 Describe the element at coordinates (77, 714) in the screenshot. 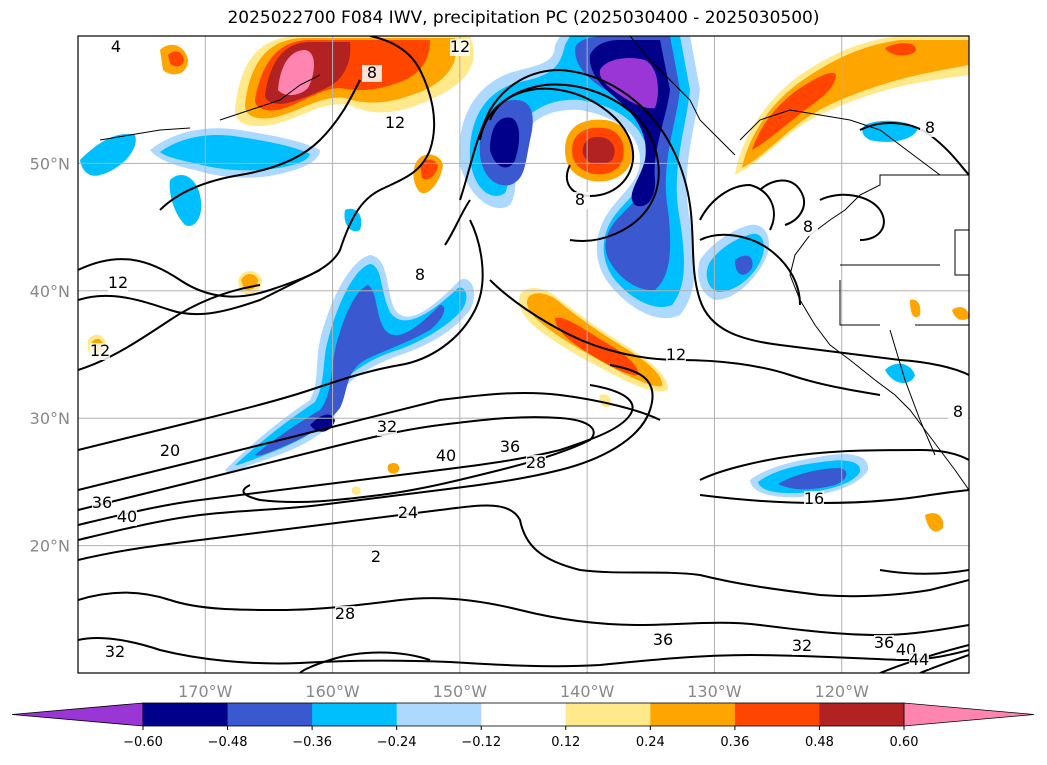

I see `colorbar-extend-low` at that location.